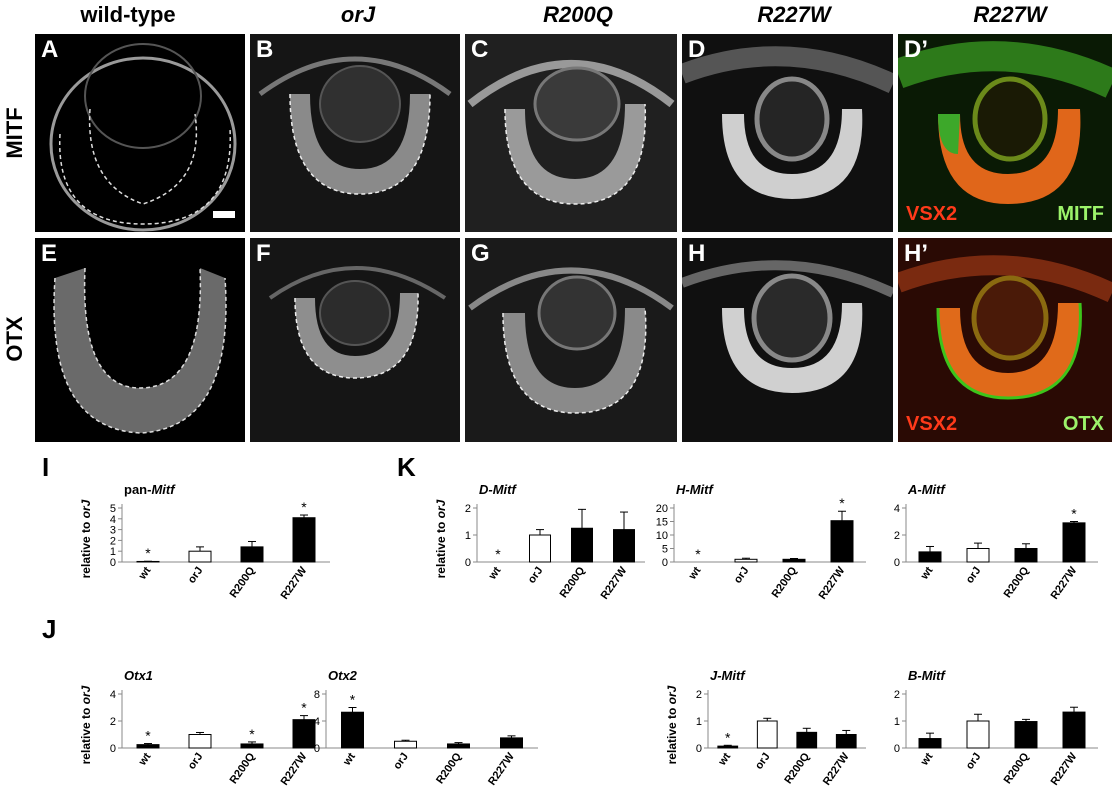  I want to click on panel-label: D, so click(697, 49).